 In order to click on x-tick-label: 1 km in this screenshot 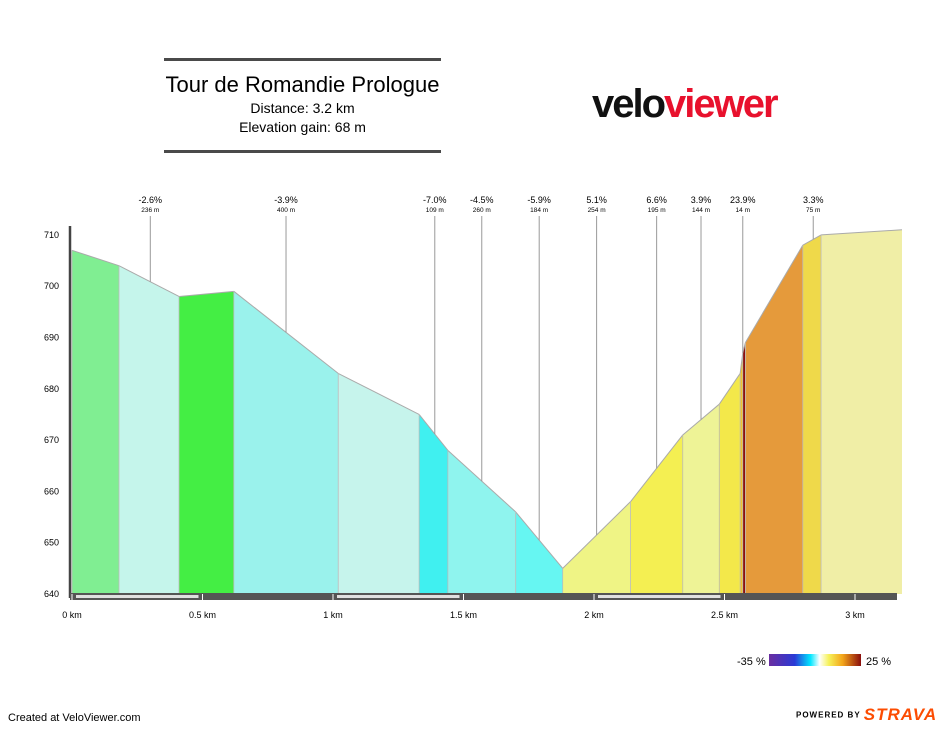, I will do `click(333, 615)`.